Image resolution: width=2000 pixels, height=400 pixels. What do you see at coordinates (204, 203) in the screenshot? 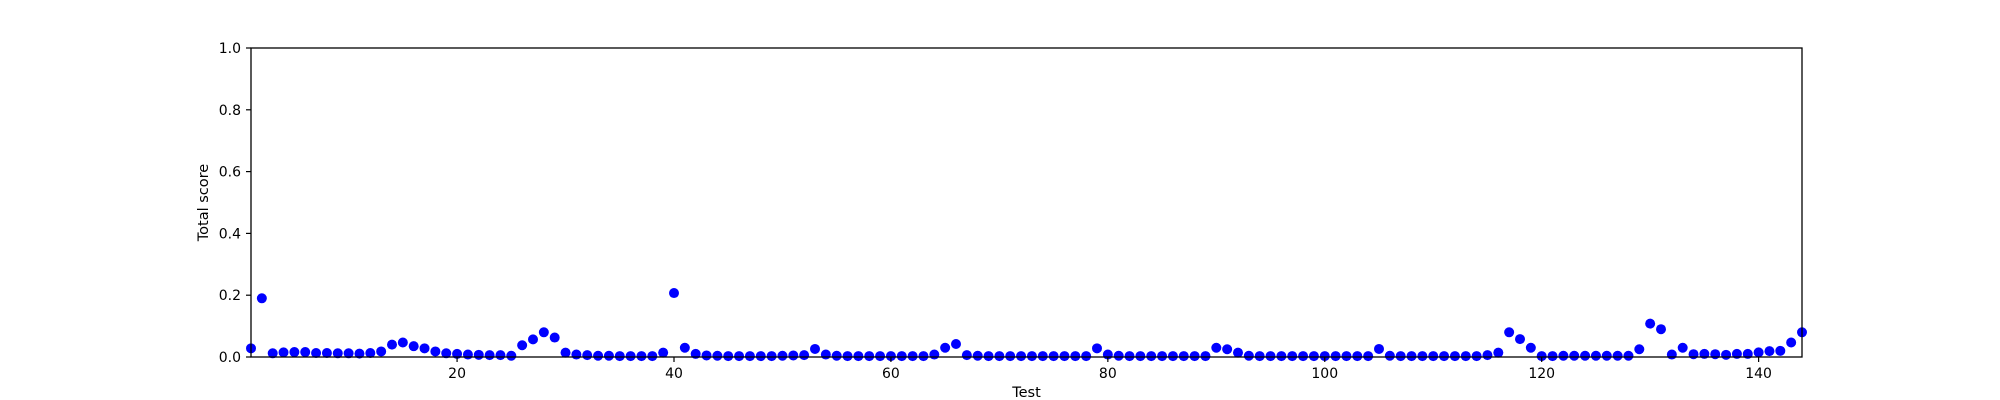
I see `y-axis-label: Total score` at bounding box center [204, 203].